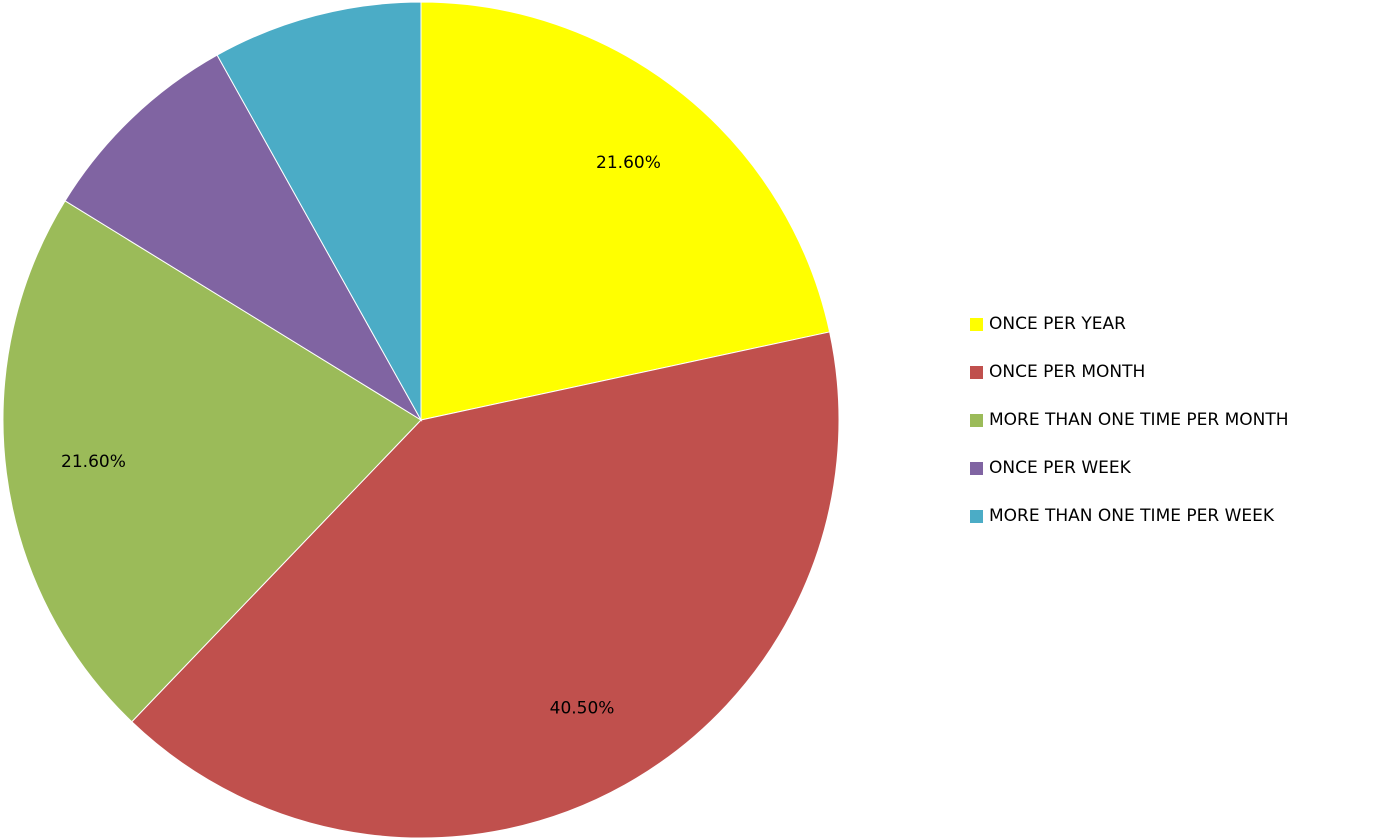 The width and height of the screenshot is (1383, 839). What do you see at coordinates (1175, 324) in the screenshot?
I see `legend-item: ONCE PER YEAR` at bounding box center [1175, 324].